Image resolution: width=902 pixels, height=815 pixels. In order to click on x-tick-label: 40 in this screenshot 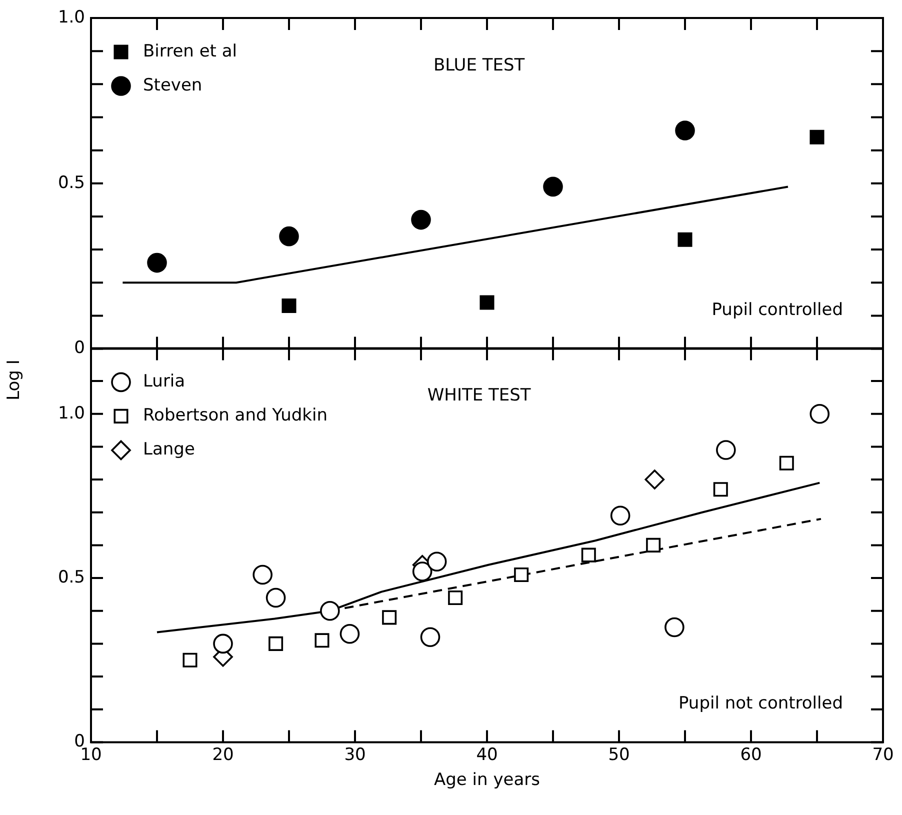, I will do `click(487, 754)`.